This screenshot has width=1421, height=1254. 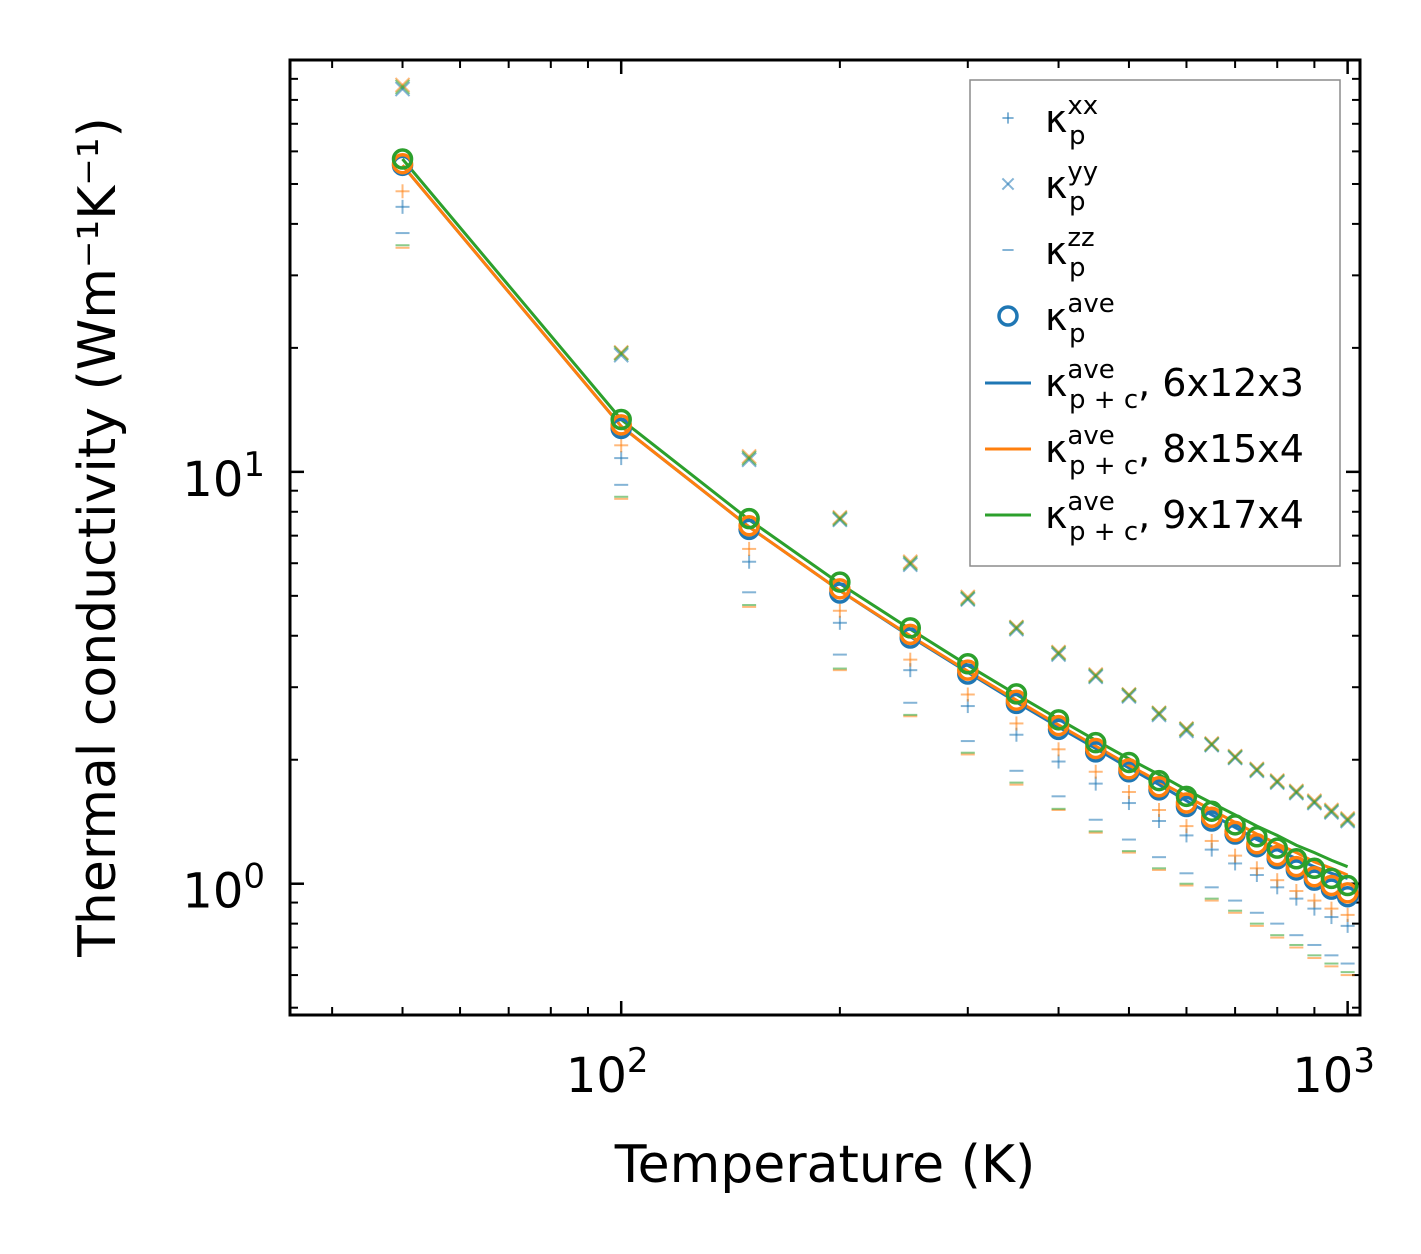 I want to click on x-tick-label-1000: 10³, so click(x=1333, y=1072).